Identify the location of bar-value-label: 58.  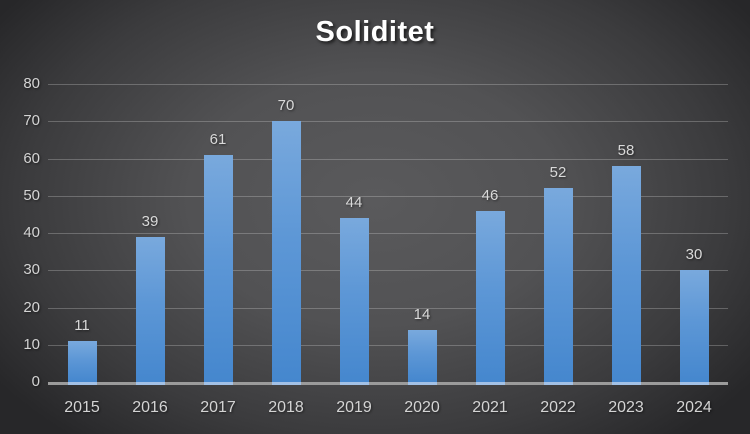
(626, 150).